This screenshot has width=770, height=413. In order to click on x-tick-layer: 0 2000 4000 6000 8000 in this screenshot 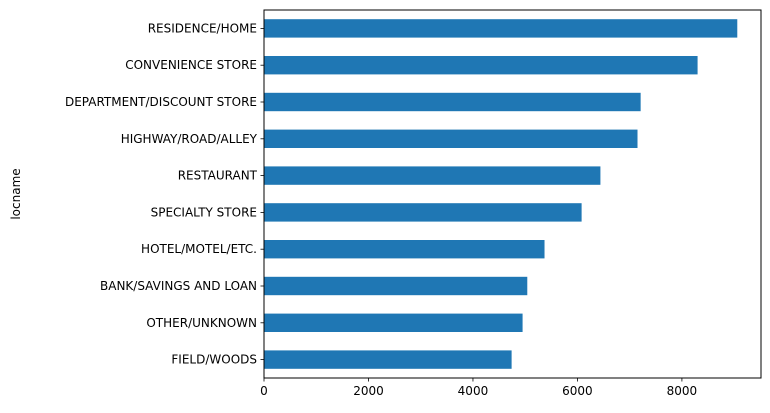, I will do `click(478, 388)`.